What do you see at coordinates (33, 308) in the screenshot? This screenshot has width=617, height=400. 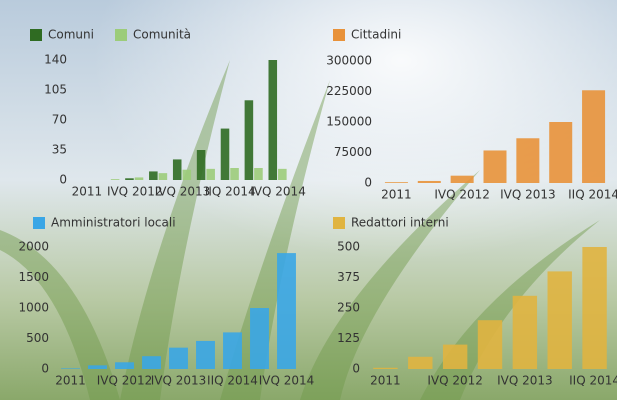 I see `y-tick-label: 1000` at bounding box center [33, 308].